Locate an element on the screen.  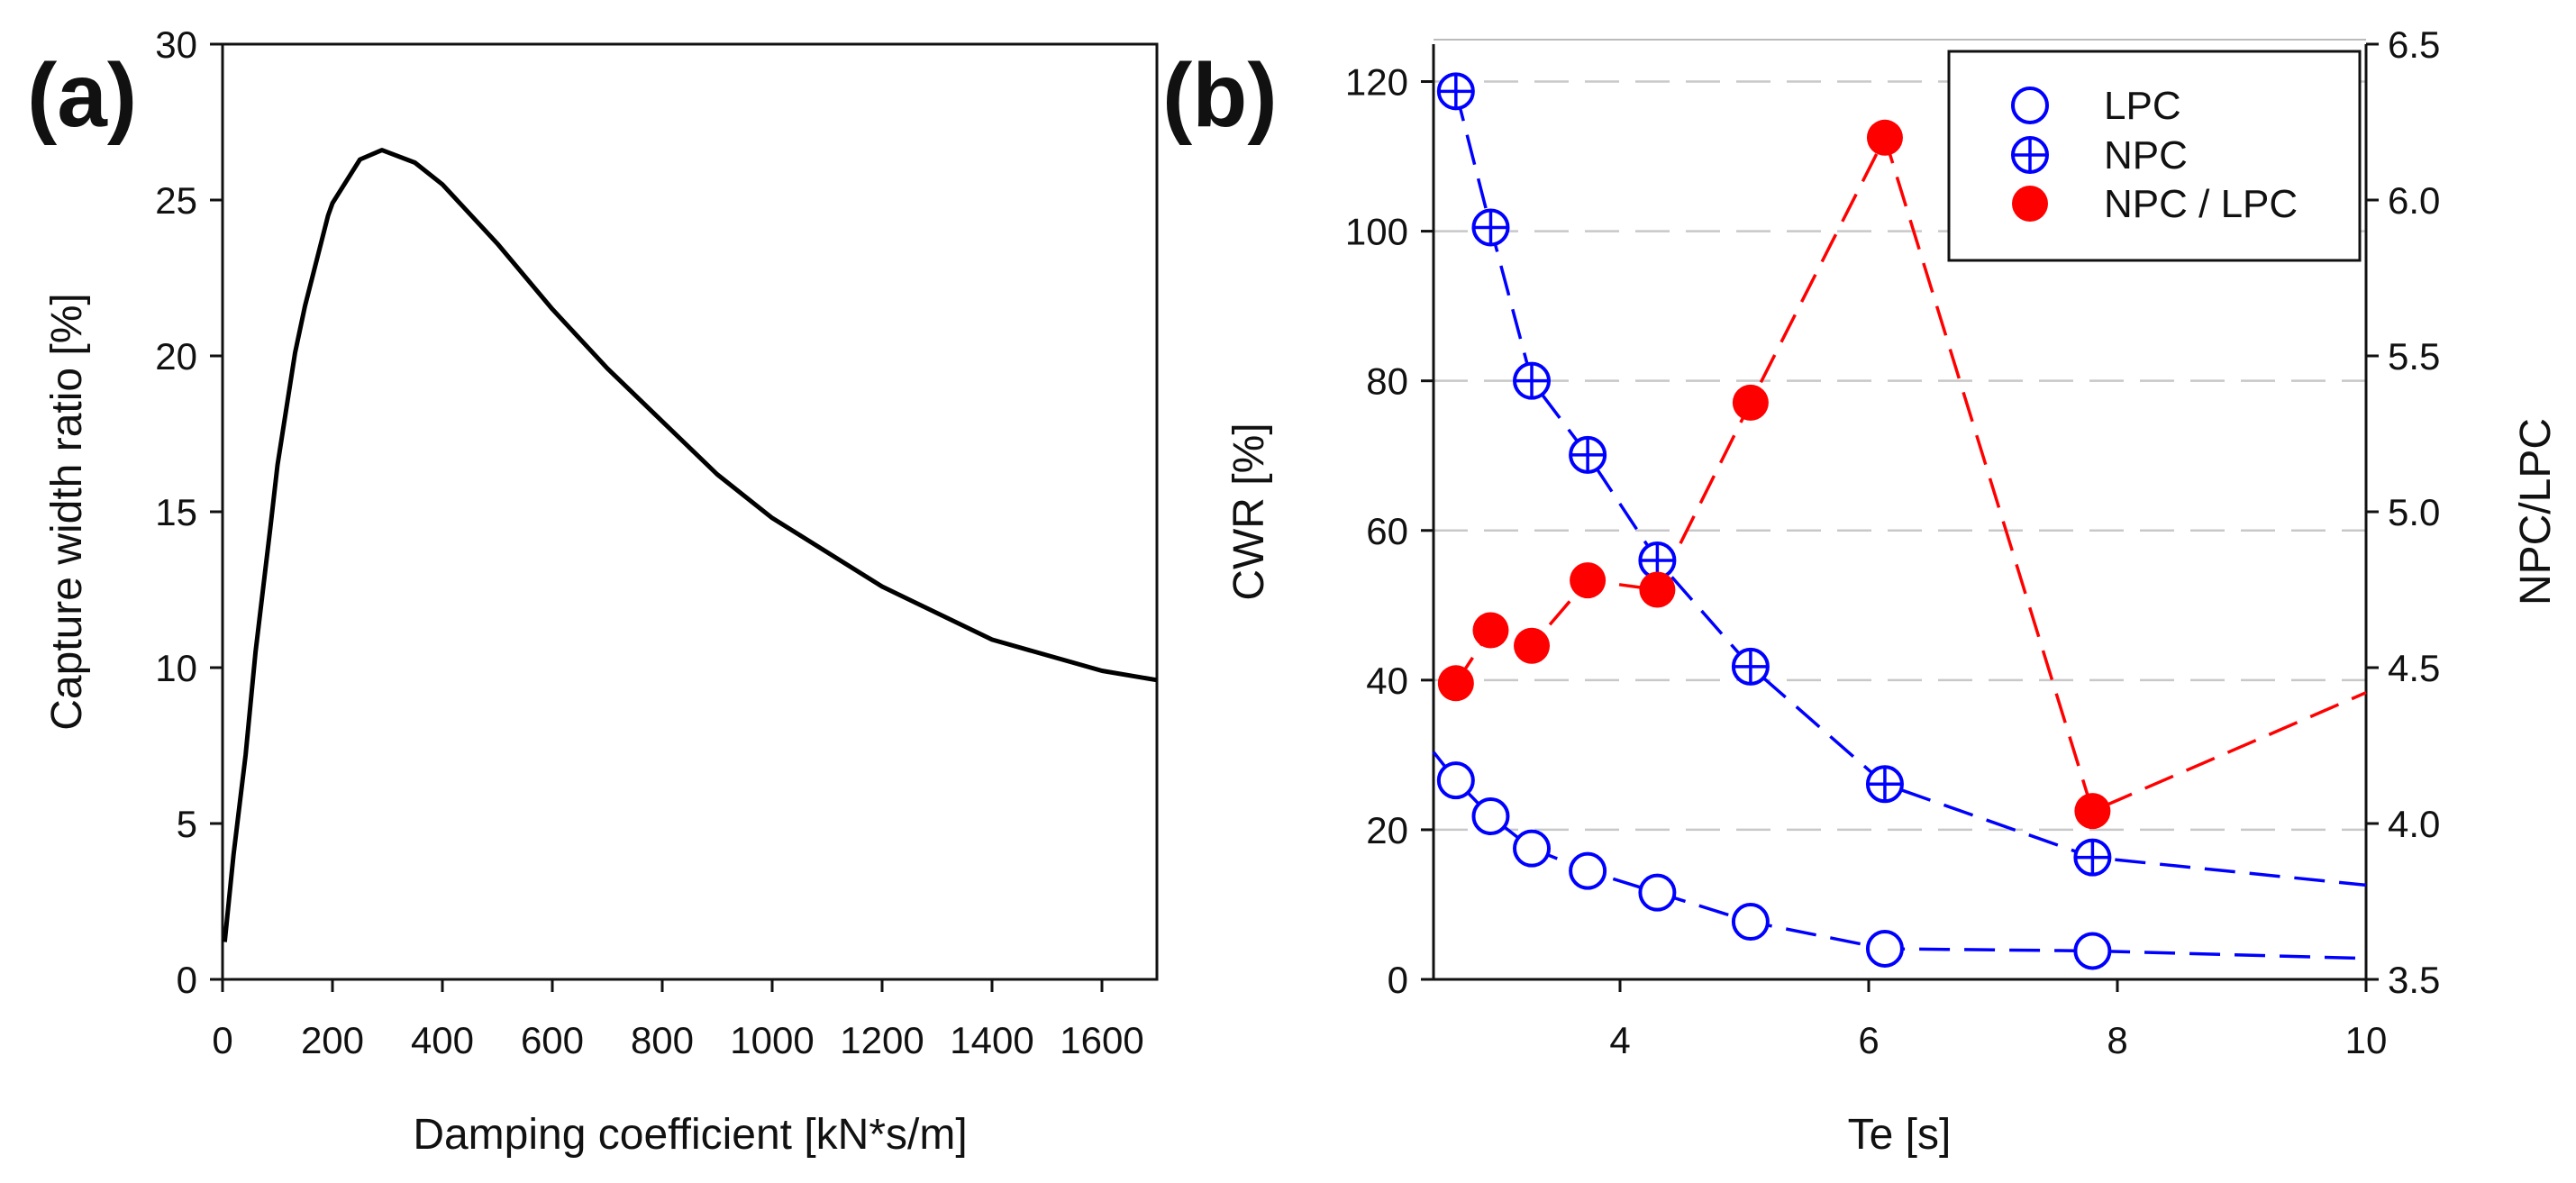
legend-label-lpc: LPC is located at coordinates (2142, 106).